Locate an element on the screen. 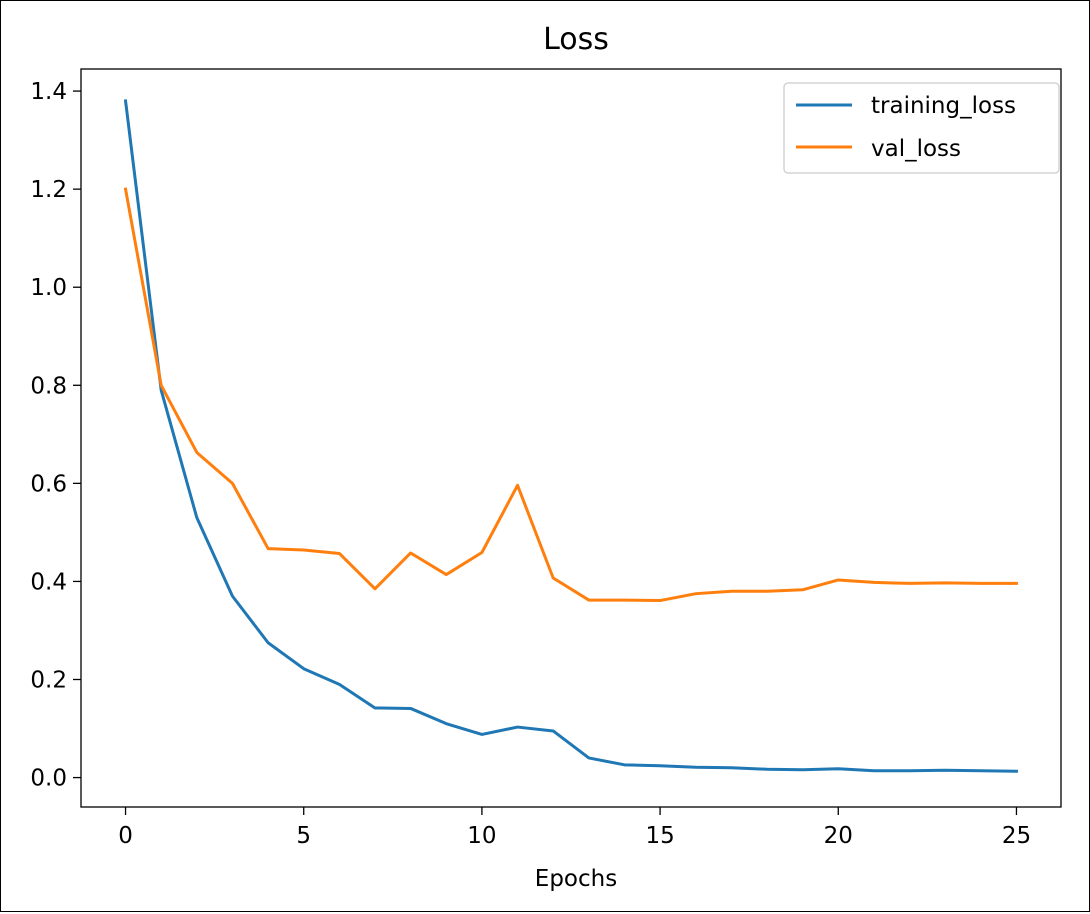 Image resolution: width=1090 pixels, height=914 pixels. legend: training_loss val_loss is located at coordinates (921, 128).